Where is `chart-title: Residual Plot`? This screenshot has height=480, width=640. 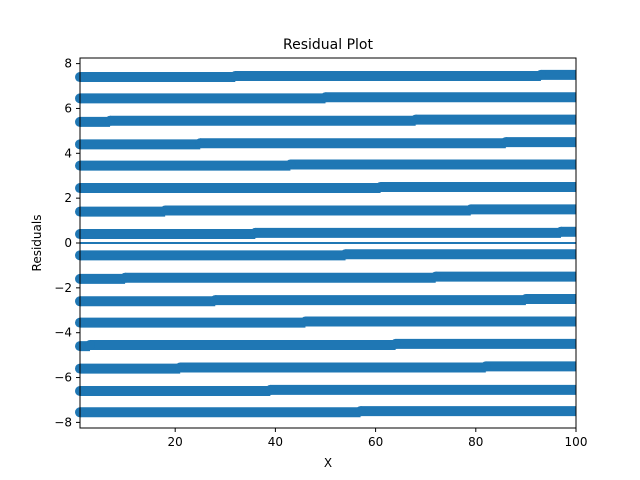 chart-title: Residual Plot is located at coordinates (328, 45).